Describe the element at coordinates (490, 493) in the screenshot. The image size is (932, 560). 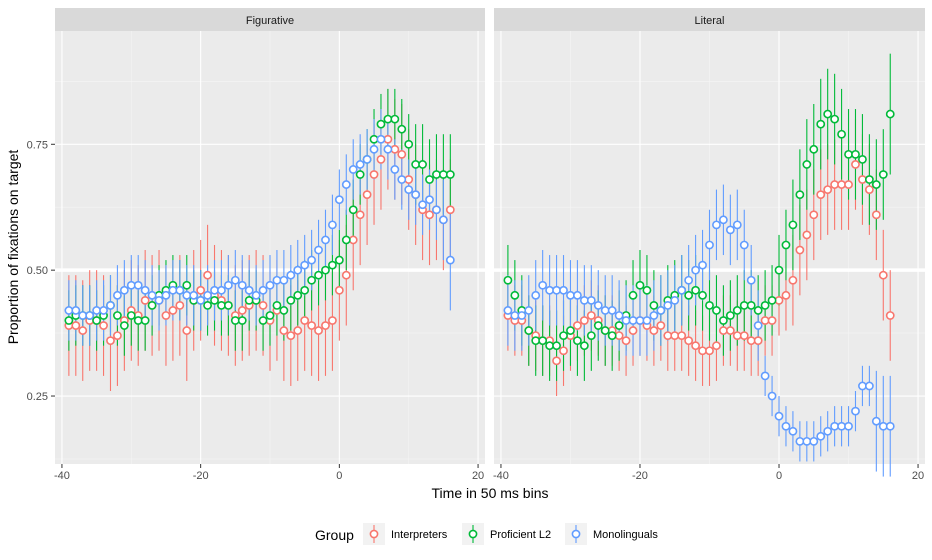
I see `x-axis-title: Time in 50 ms bins` at that location.